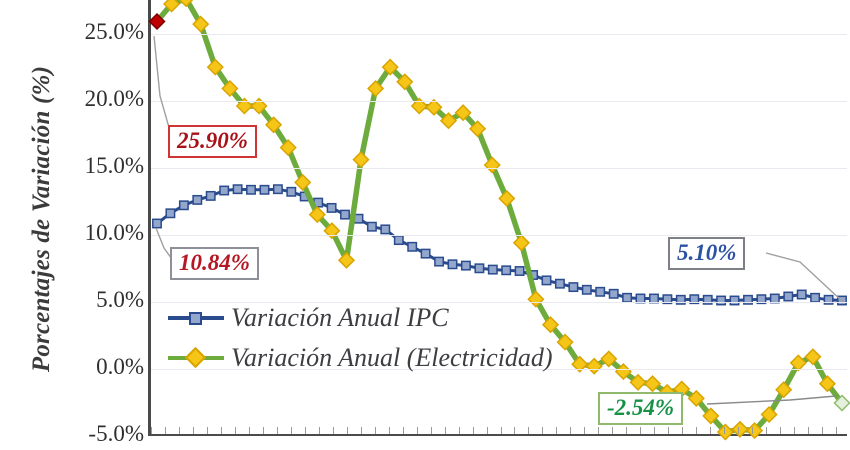 This screenshot has width=850, height=450. I want to click on y-axis-tick-5: 0.0%, so click(120, 366).